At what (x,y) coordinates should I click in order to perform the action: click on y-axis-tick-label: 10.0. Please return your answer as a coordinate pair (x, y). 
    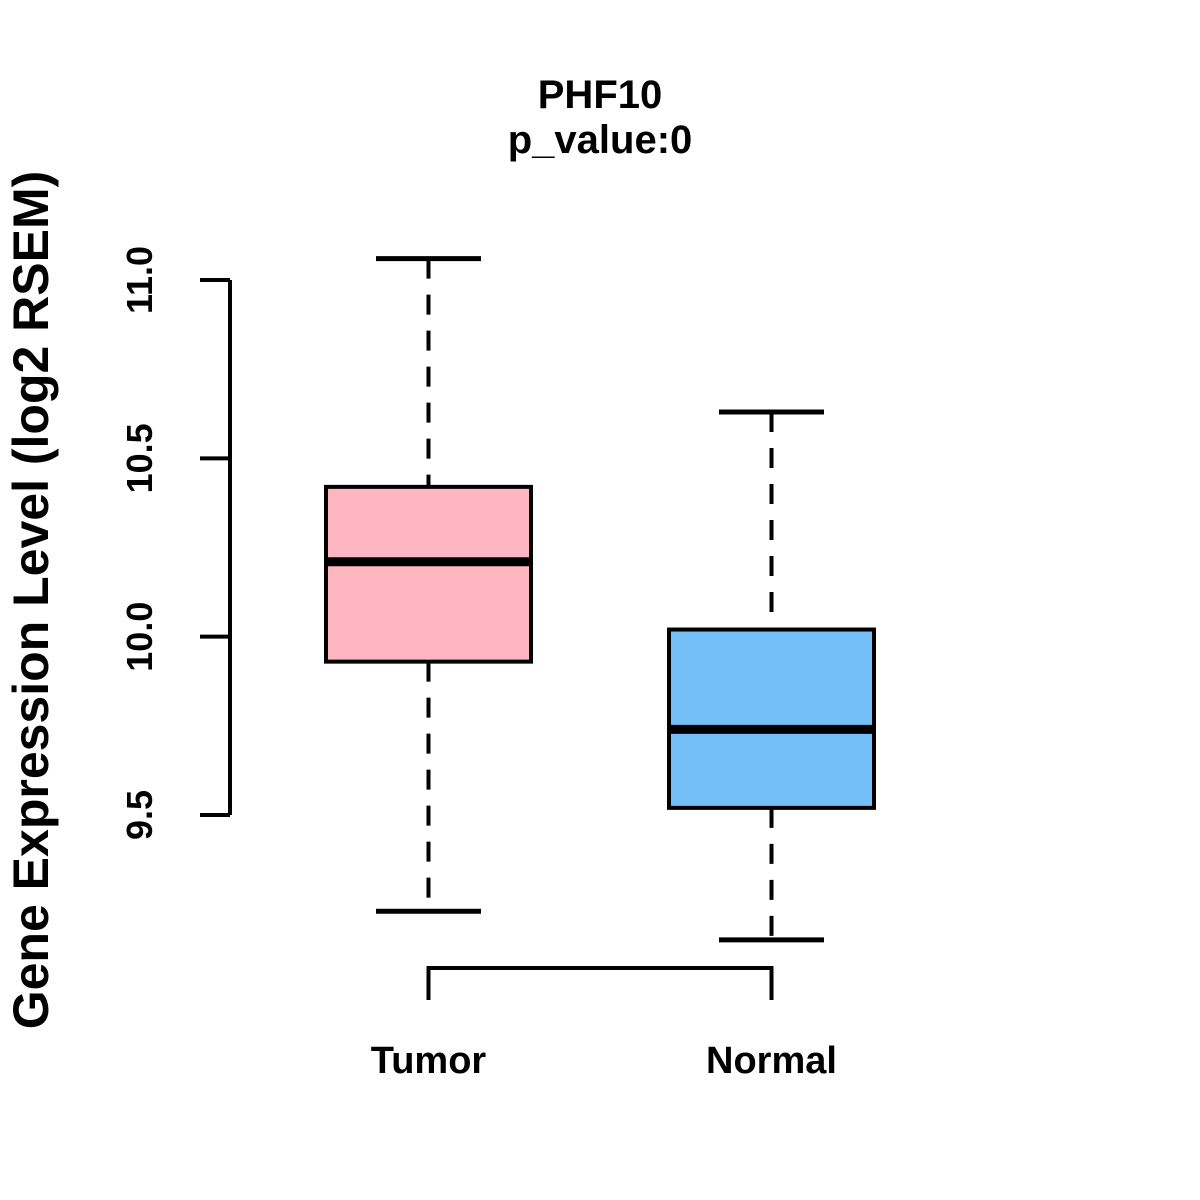
    Looking at the image, I should click on (139, 637).